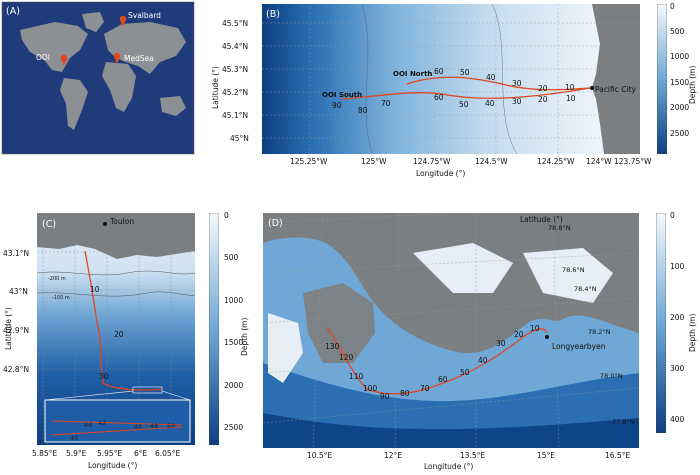 The width and height of the screenshot is (700, 475). What do you see at coordinates (370, 388) in the screenshot?
I see `track-depth: 100` at bounding box center [370, 388].